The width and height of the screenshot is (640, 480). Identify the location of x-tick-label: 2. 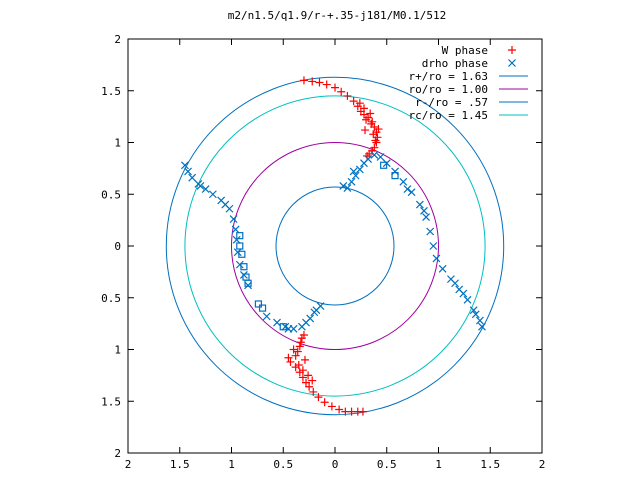
(128, 464).